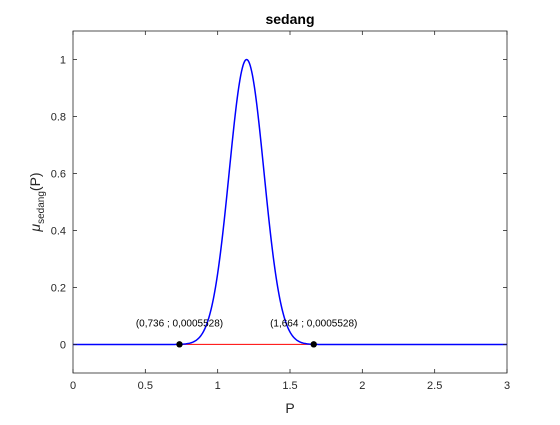 Image resolution: width=560 pixels, height=425 pixels. I want to click on point-annotations: (0,736 ; 0,0005528) (1,664 ; 0,0005528), so click(246, 333).